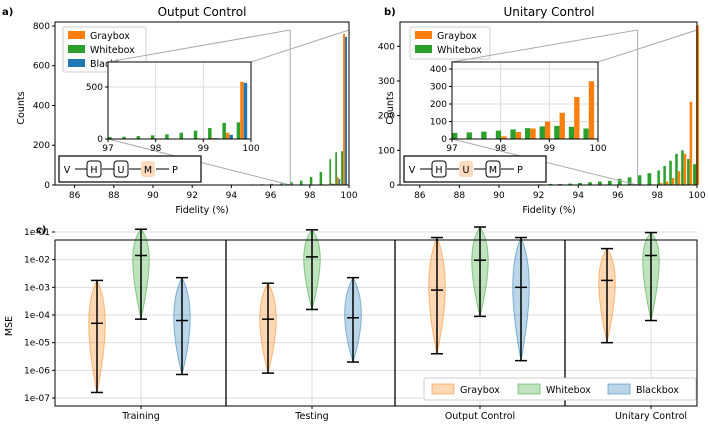 This screenshot has width=708, height=428. Describe the element at coordinates (310, 196) in the screenshot. I see `panel-a-xtick-label: 98` at that location.